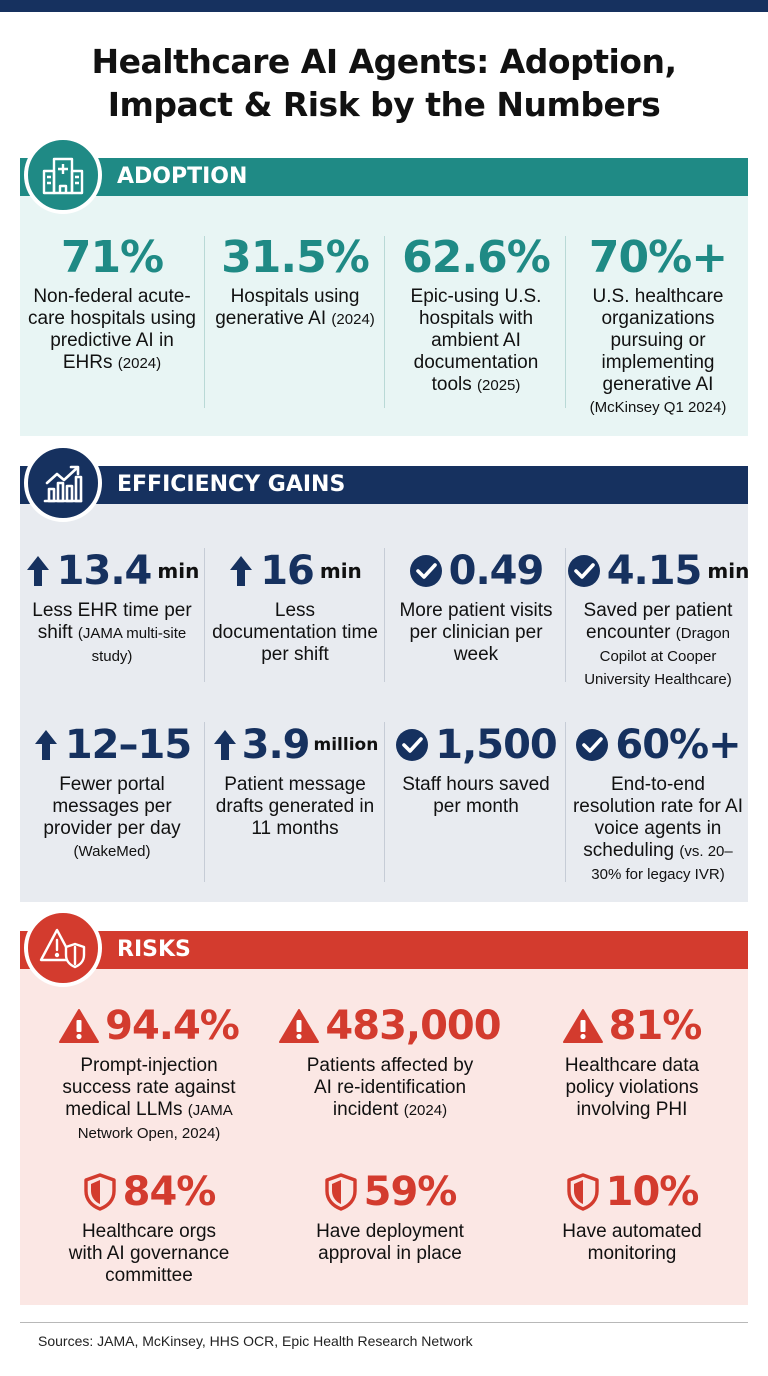 This screenshot has width=768, height=1376. What do you see at coordinates (384, 104) in the screenshot?
I see `title-line-2: Impact & Risk by the Numbers` at bounding box center [384, 104].